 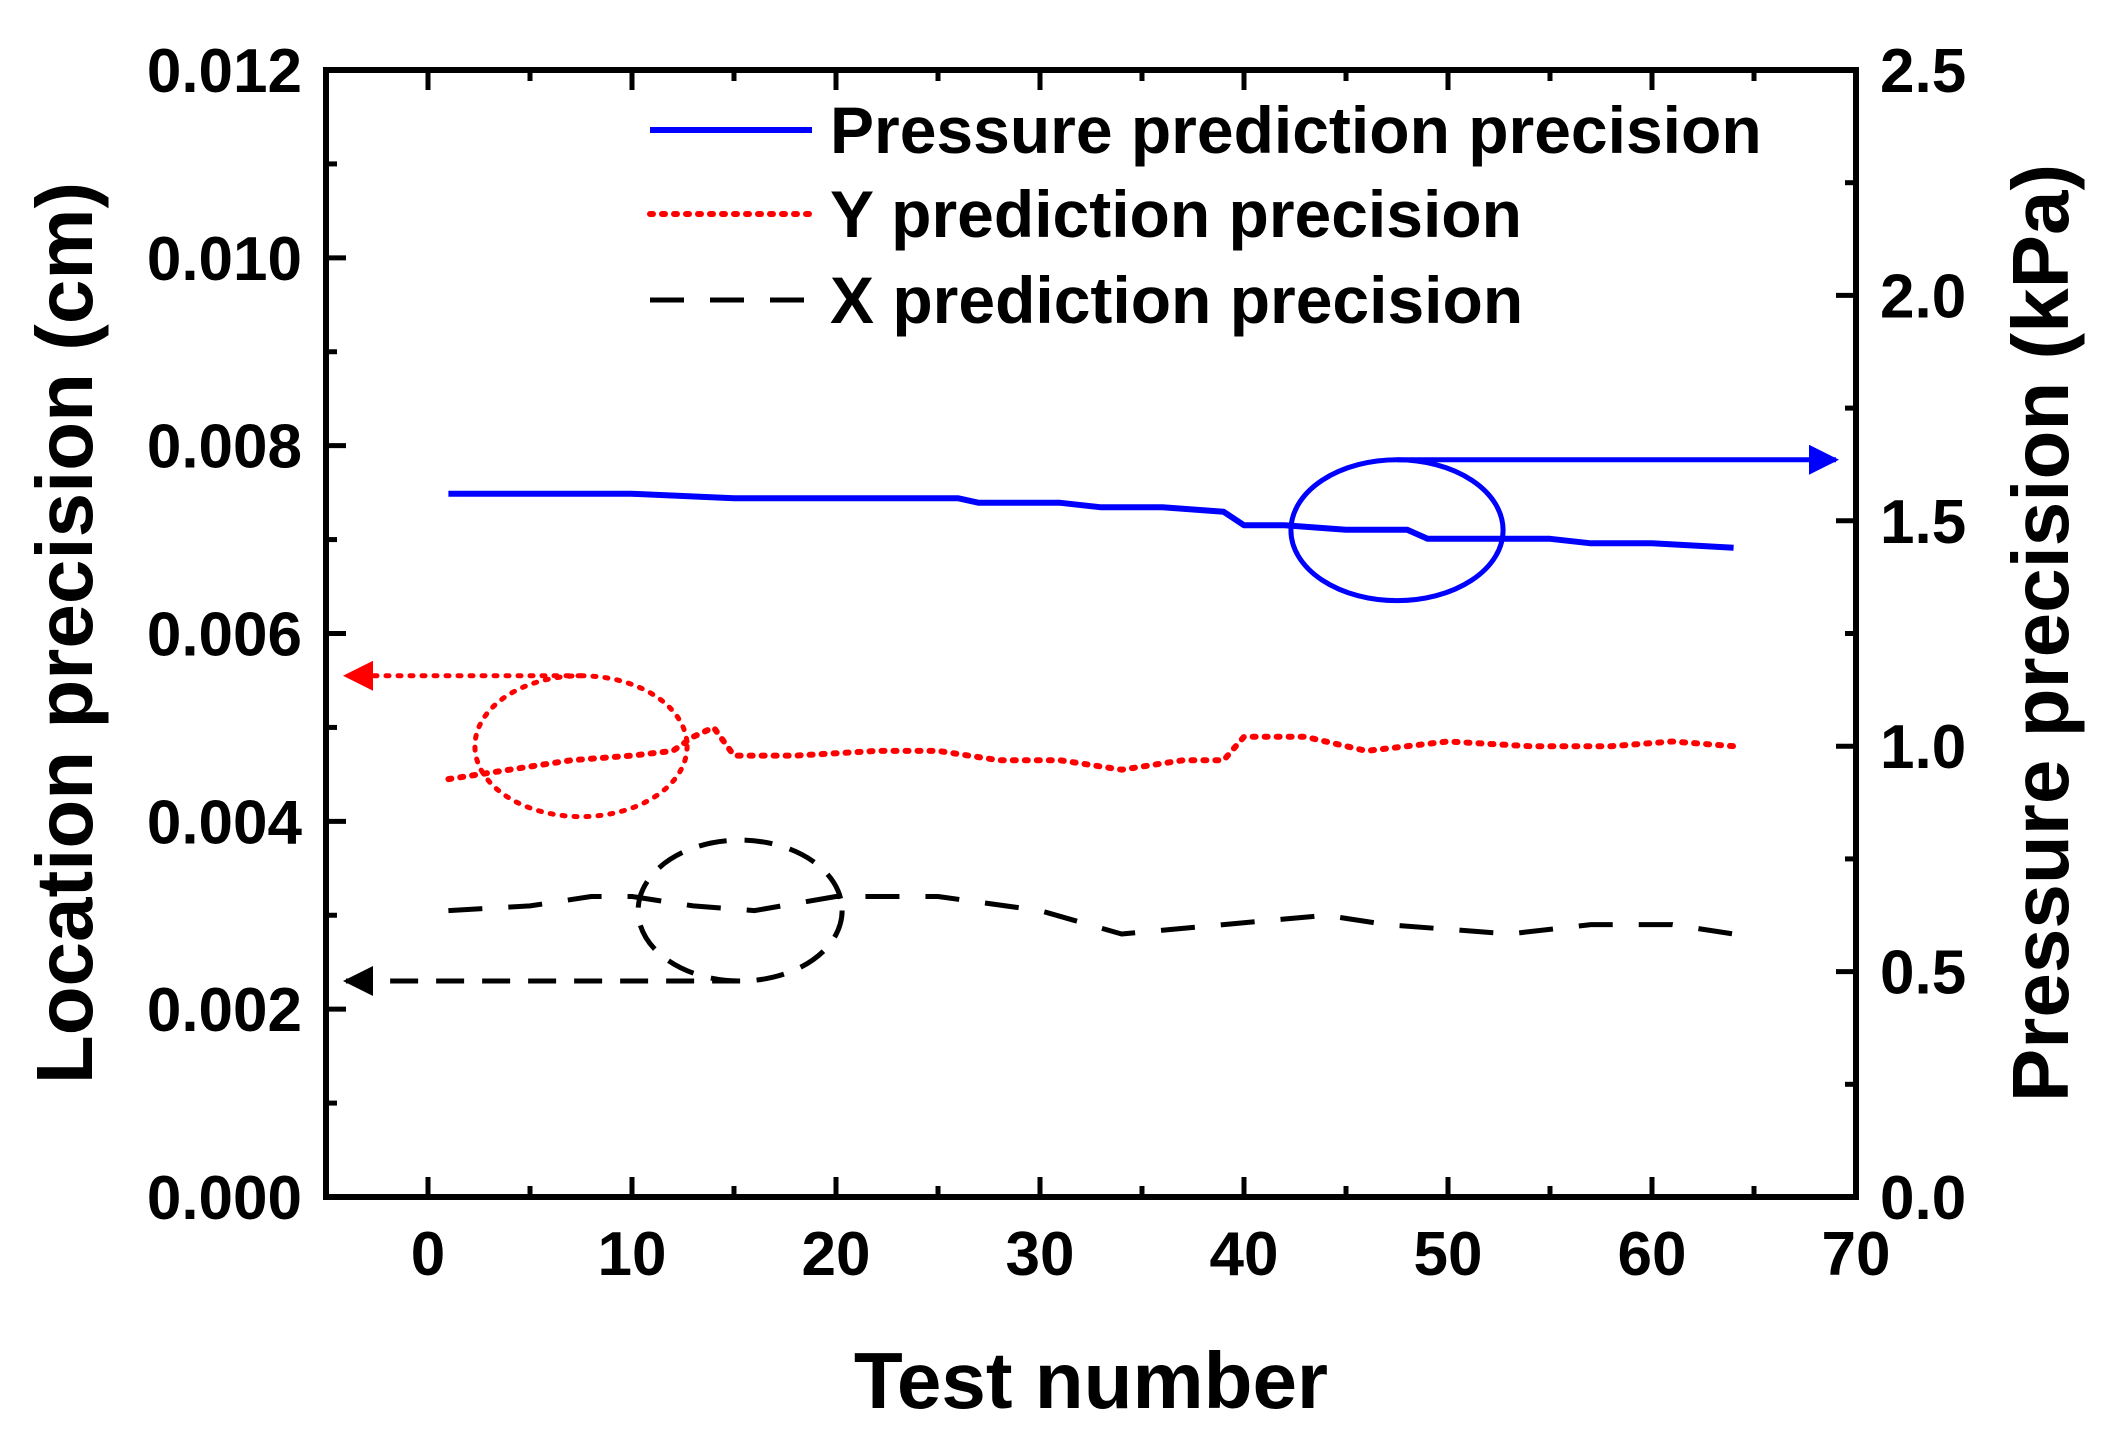 What do you see at coordinates (224, 1198) in the screenshot?
I see `left-y-tick-label: 0.000` at bounding box center [224, 1198].